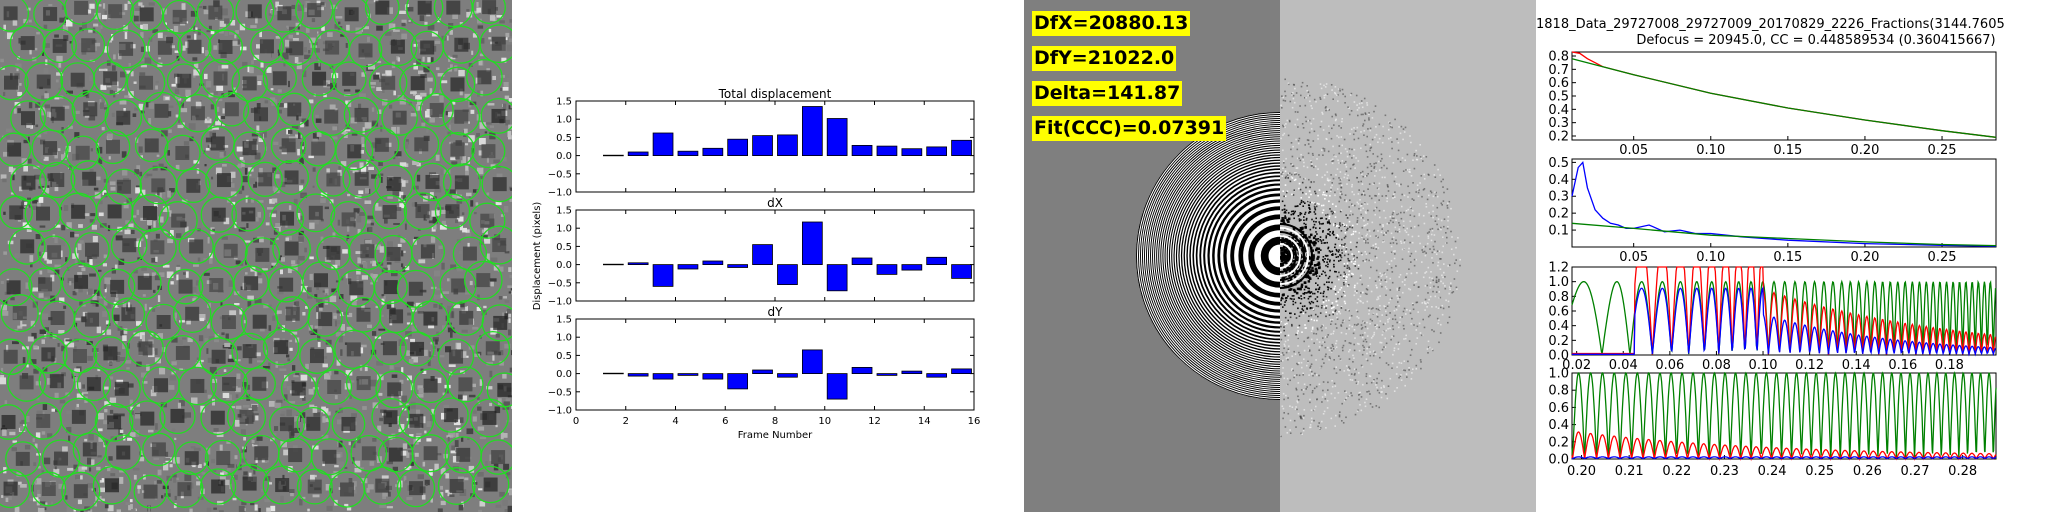 This screenshot has height=512, width=2048. I want to click on chart-title: dY, so click(776, 312).